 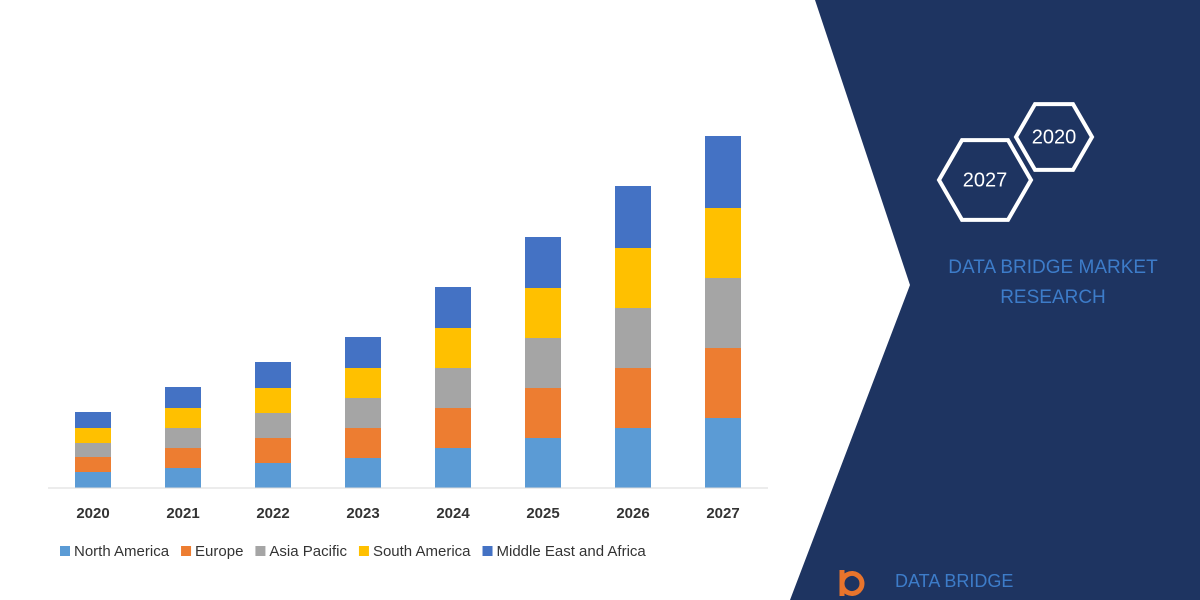 I want to click on logo-text: DATA BRIDGE, so click(x=954, y=581).